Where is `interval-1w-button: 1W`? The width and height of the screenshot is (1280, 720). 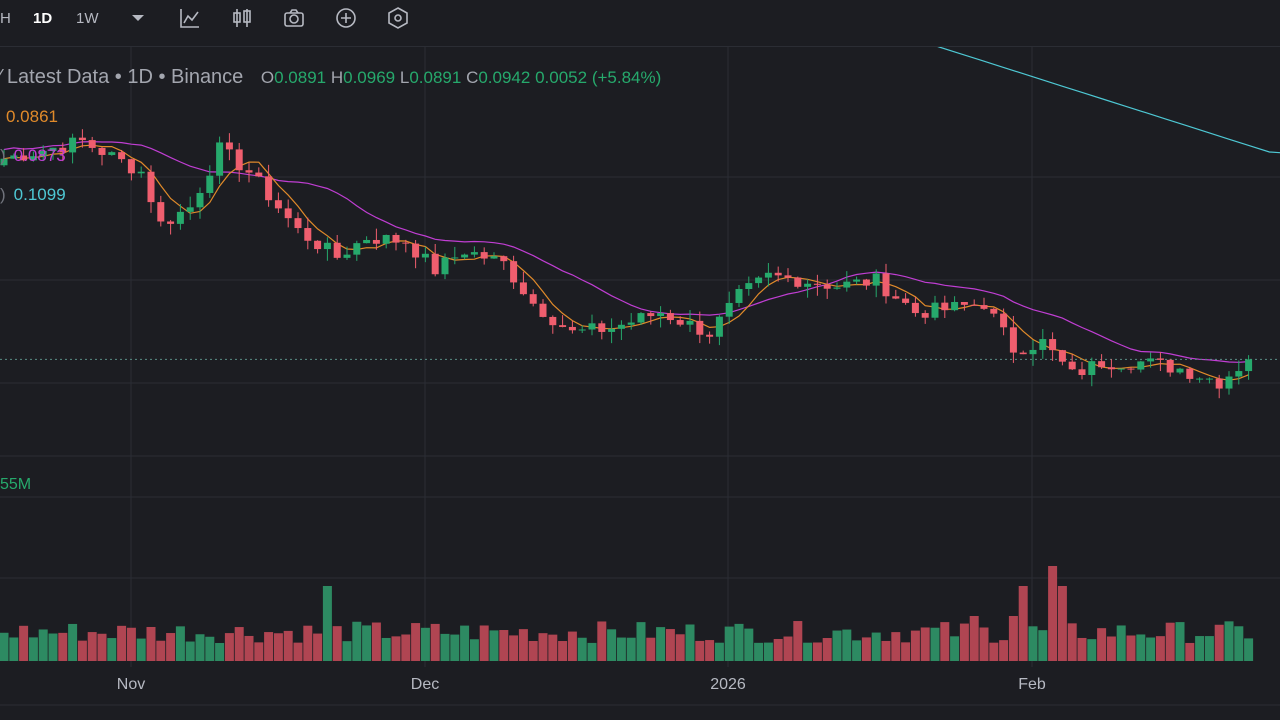
interval-1w-button: 1W is located at coordinates (87, 18).